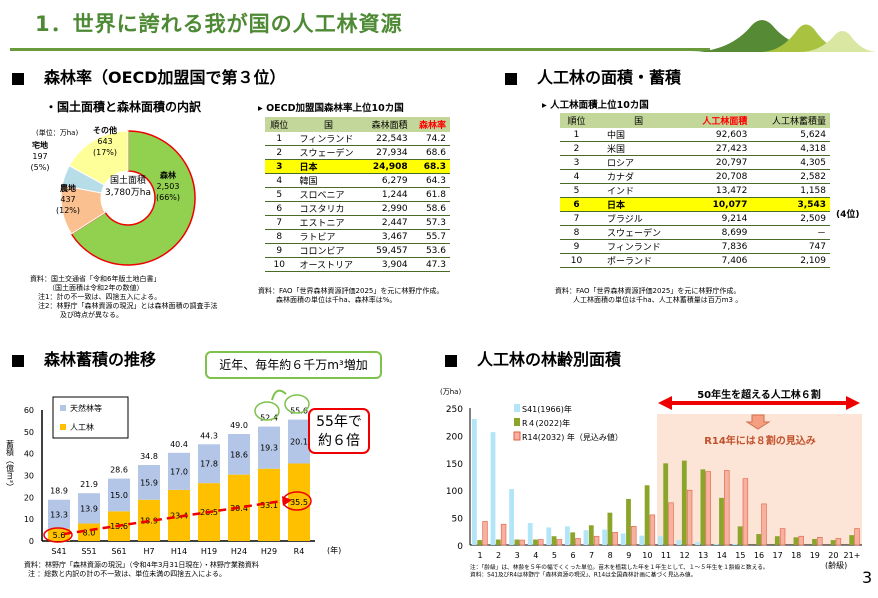 This screenshot has height=598, width=878. Describe the element at coordinates (239, 454) in the screenshot. I see `bar-value-label: 18.6` at that location.